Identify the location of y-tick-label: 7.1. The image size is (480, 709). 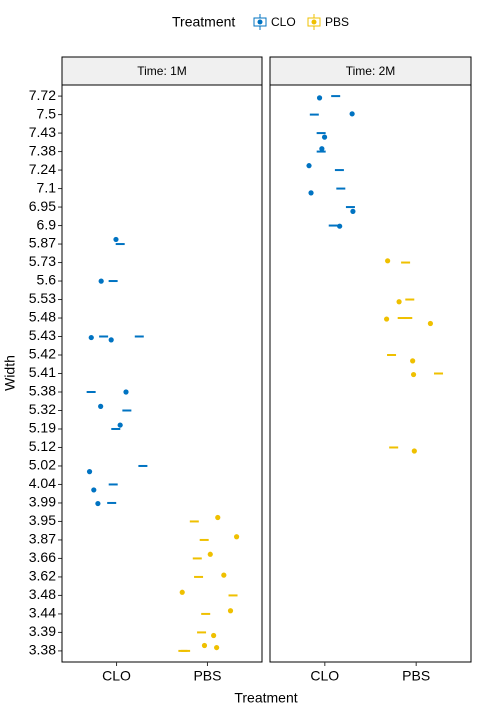
(47, 187).